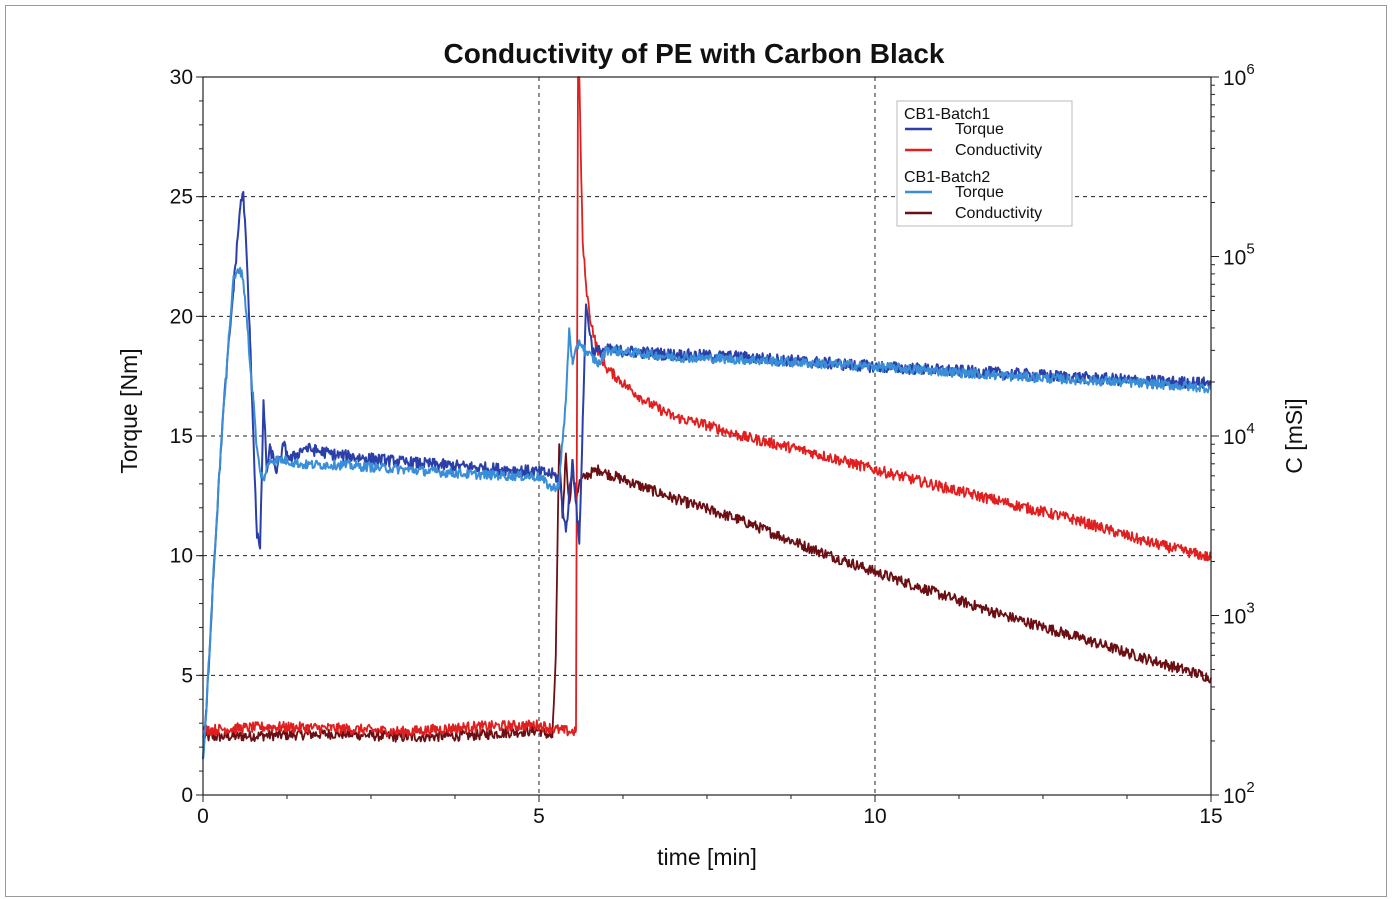 The image size is (1394, 899). What do you see at coordinates (874, 816) in the screenshot?
I see `x-tick-label: 10` at bounding box center [874, 816].